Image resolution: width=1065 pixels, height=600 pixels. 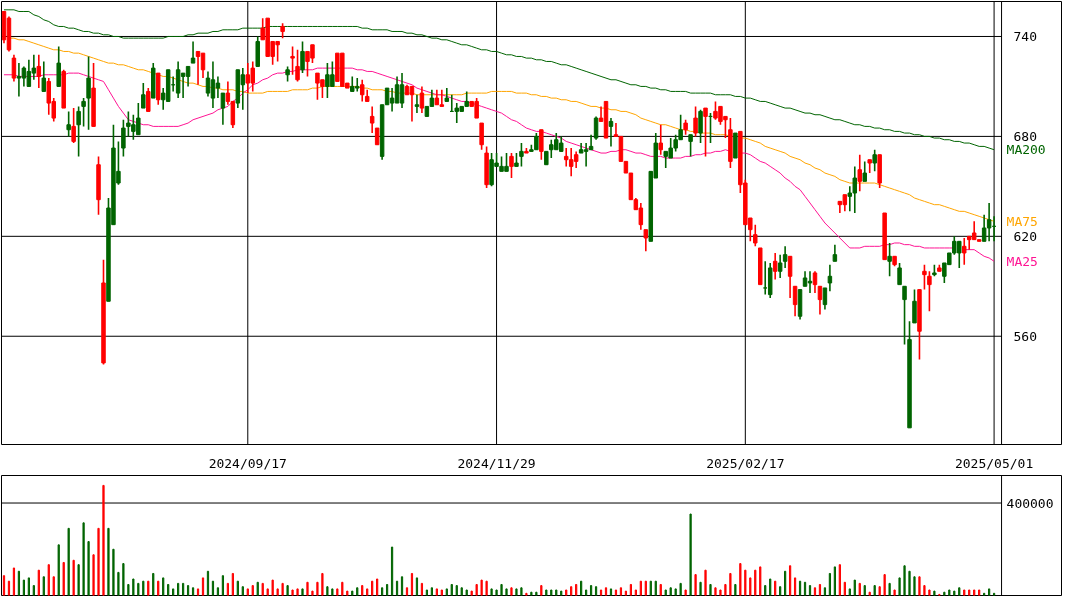 I want to click on x-tick-label: 2024/11/29, so click(x=496, y=463).